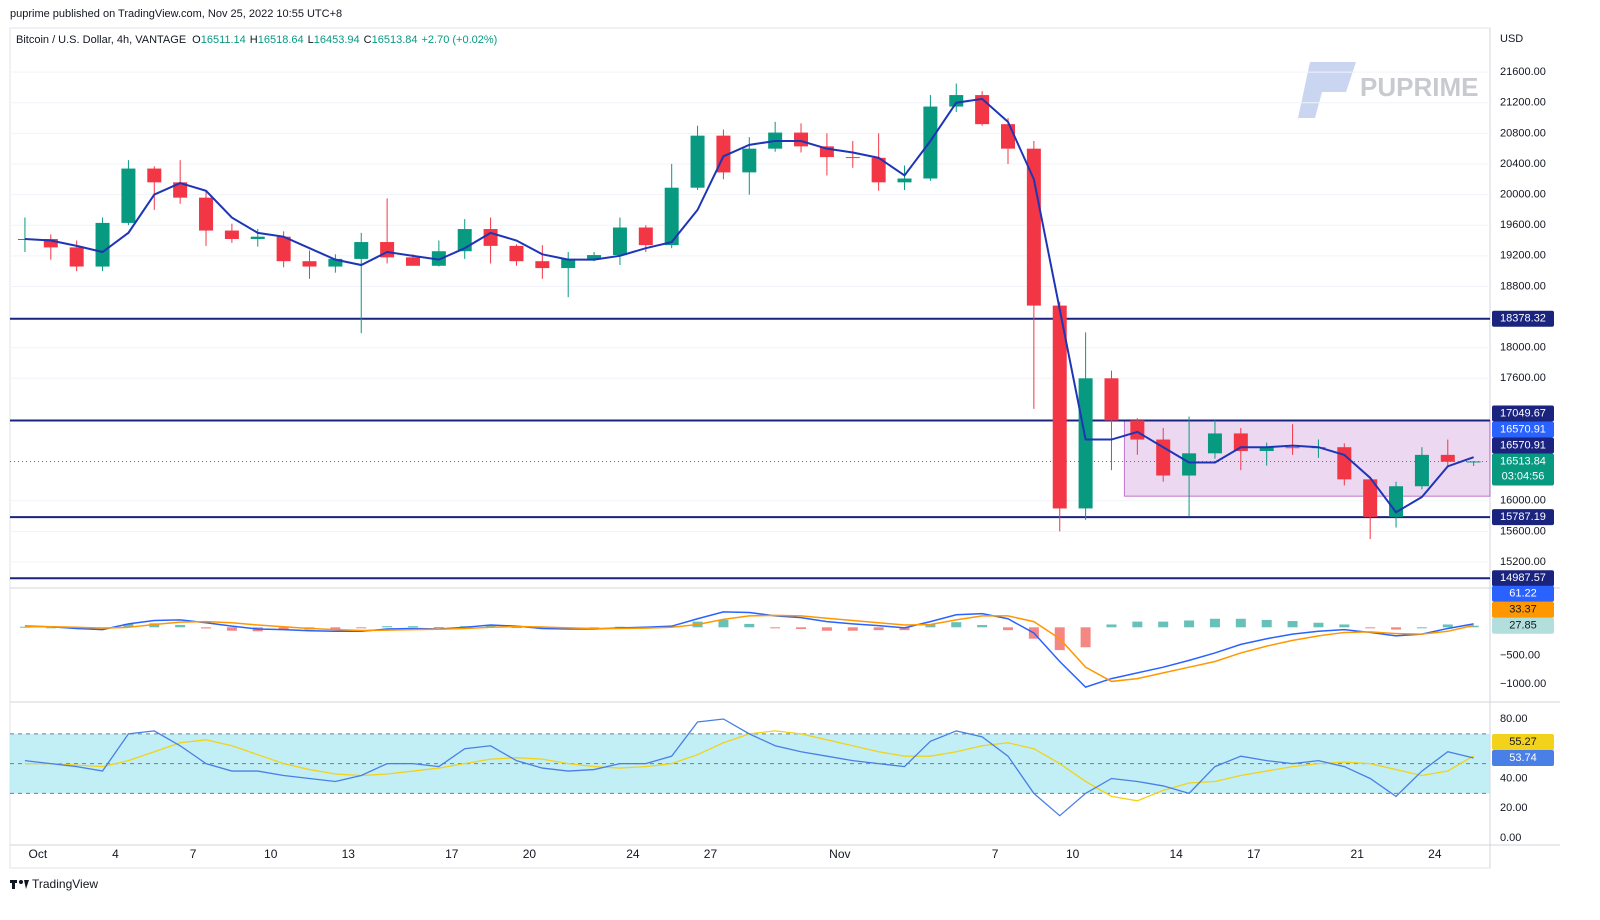  What do you see at coordinates (1523, 476) in the screenshot?
I see `price-tag-text: 03:04:56` at bounding box center [1523, 476].